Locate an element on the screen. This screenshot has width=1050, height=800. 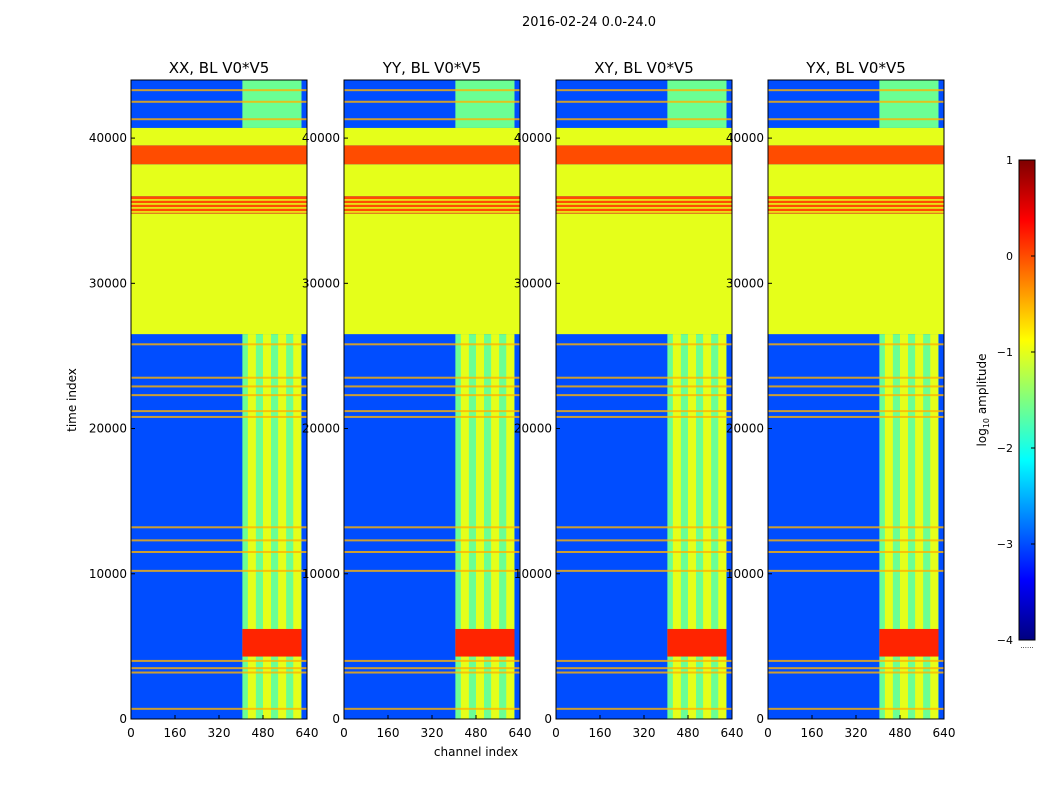
colorbar-tick-label: 0 is located at coordinates (1009, 256).